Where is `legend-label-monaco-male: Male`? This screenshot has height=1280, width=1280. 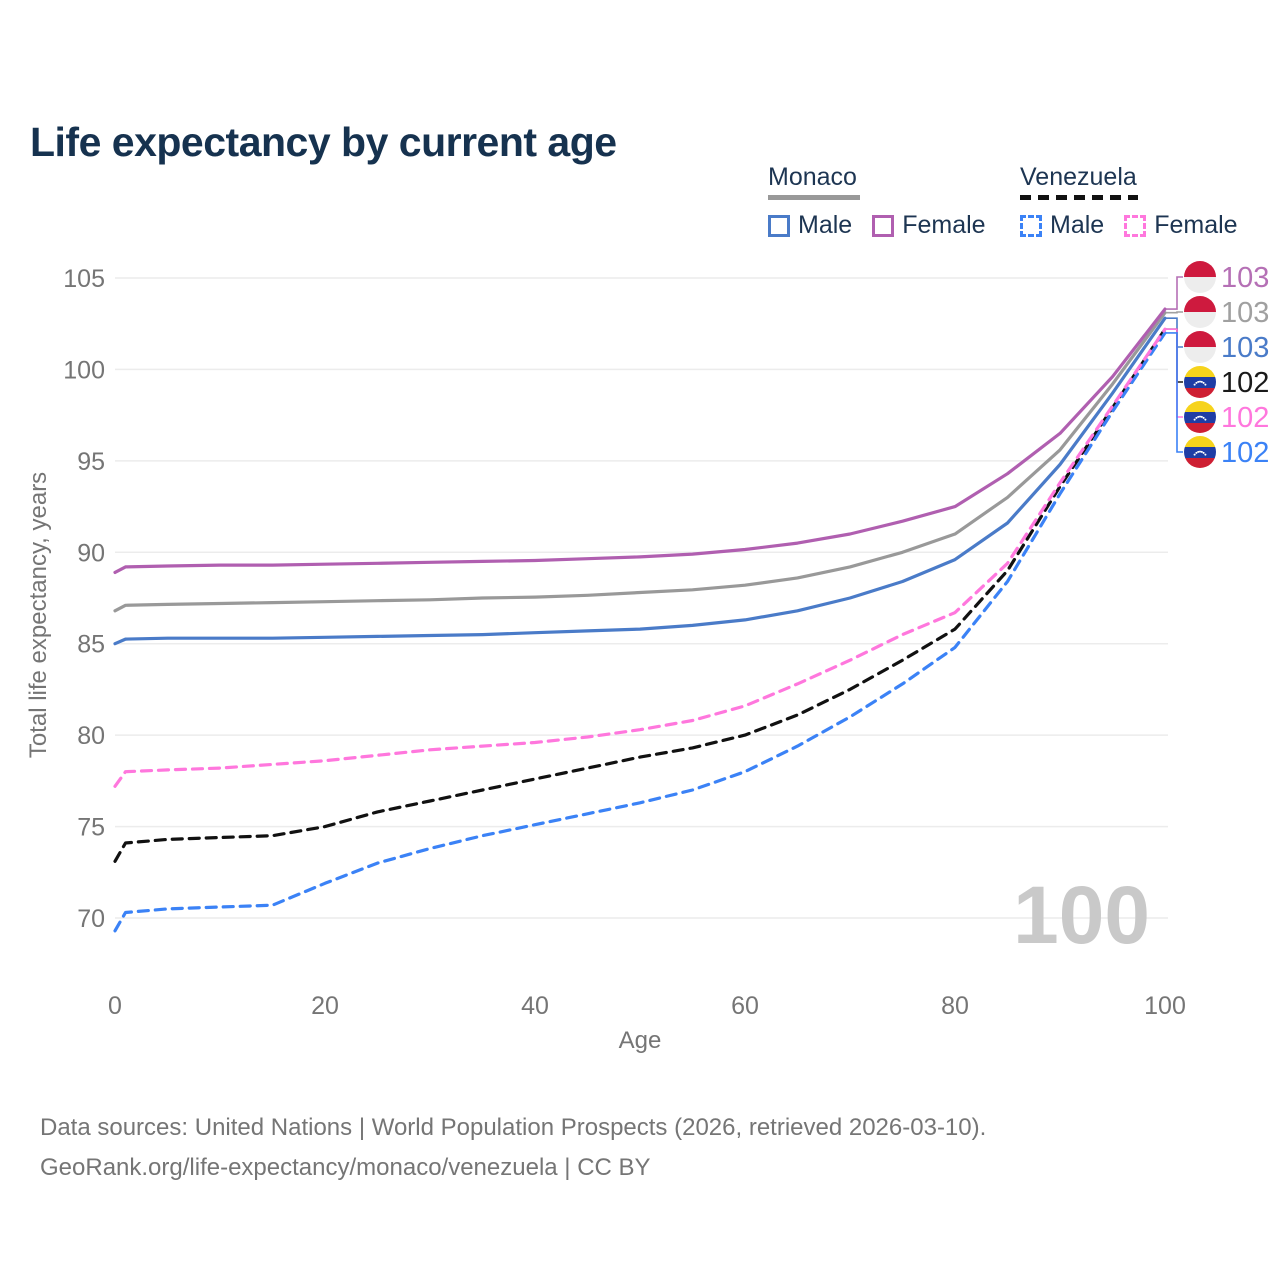
legend-label-monaco-male: Male is located at coordinates (825, 225).